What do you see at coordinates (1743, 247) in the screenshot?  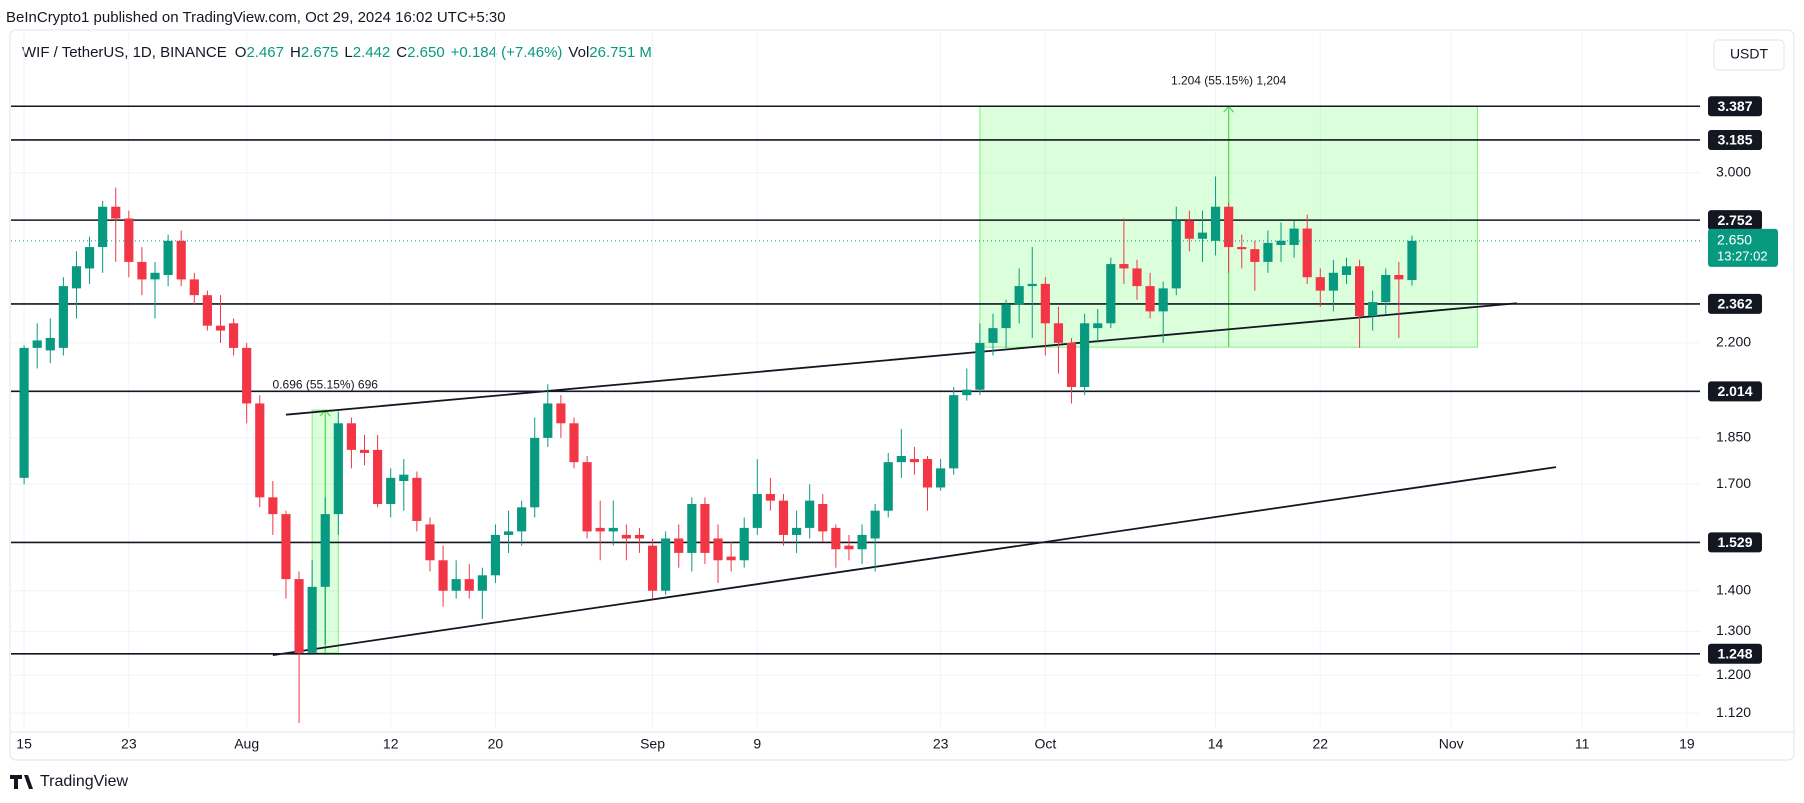 I see `last-price-tag` at bounding box center [1743, 247].